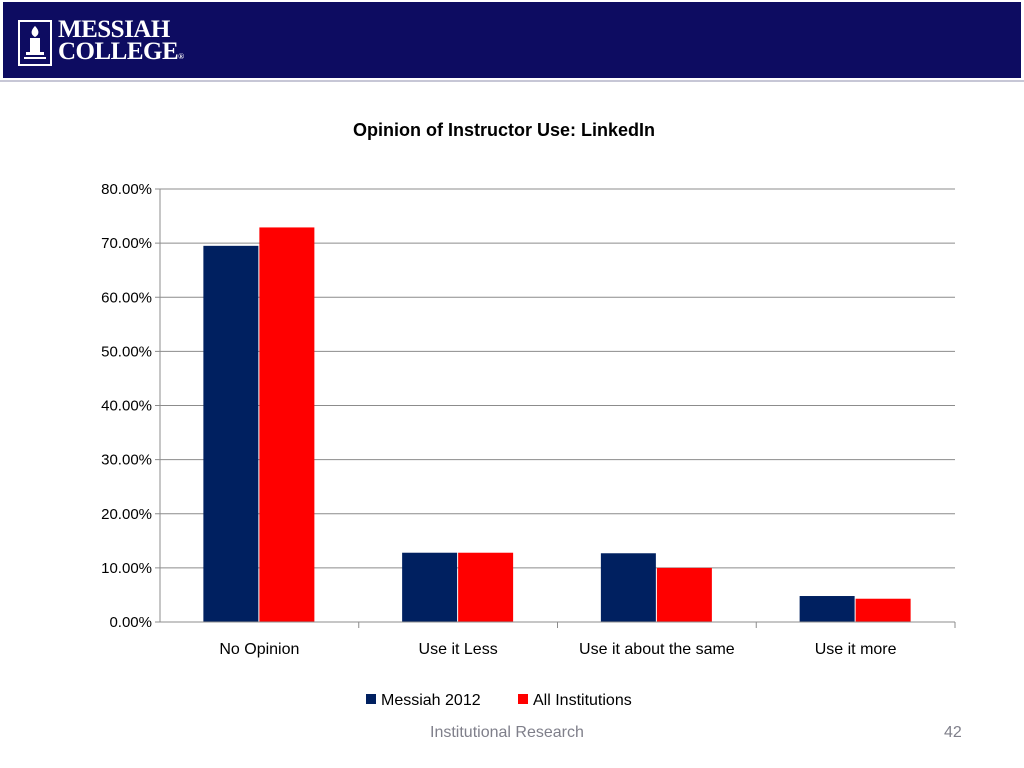  I want to click on footer-text: Institutional Research, so click(507, 732).